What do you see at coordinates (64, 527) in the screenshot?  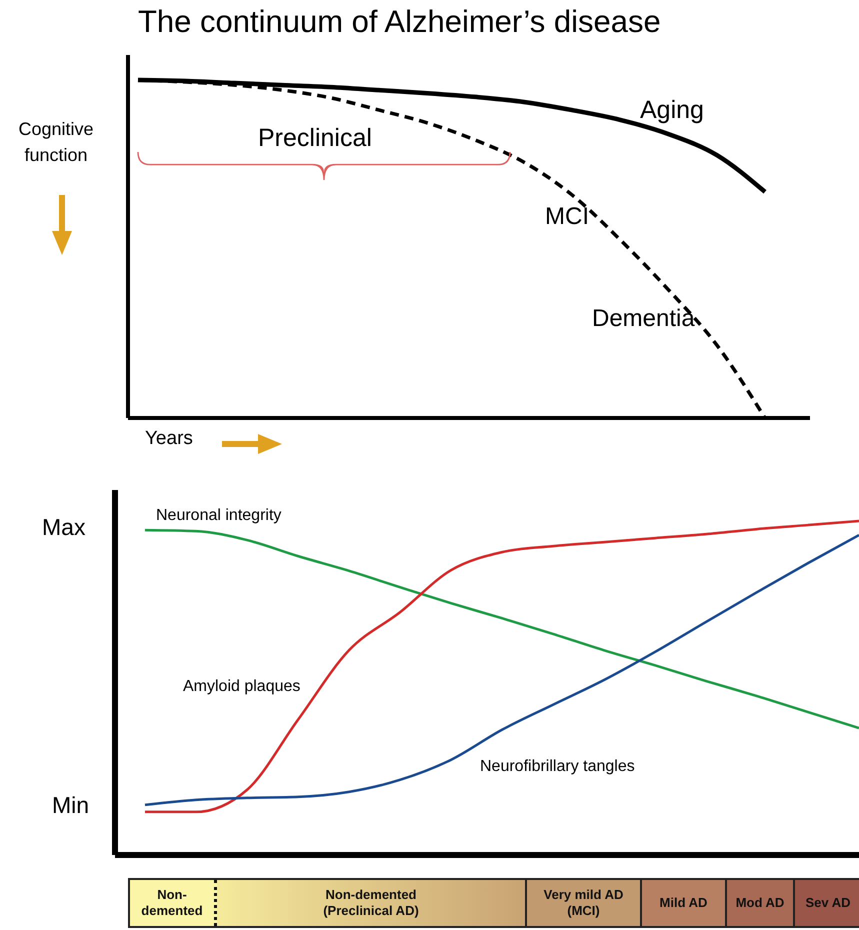 I see `text: Max` at bounding box center [64, 527].